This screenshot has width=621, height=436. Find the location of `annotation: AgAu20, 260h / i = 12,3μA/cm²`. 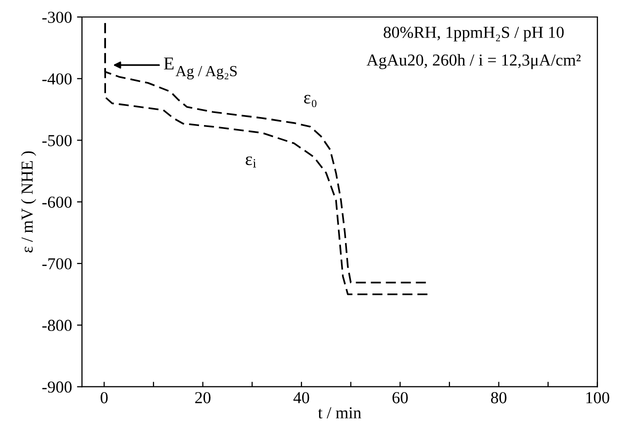

annotation: AgAu20, 260h / i = 12,3μA/cm² is located at coordinates (473, 62).